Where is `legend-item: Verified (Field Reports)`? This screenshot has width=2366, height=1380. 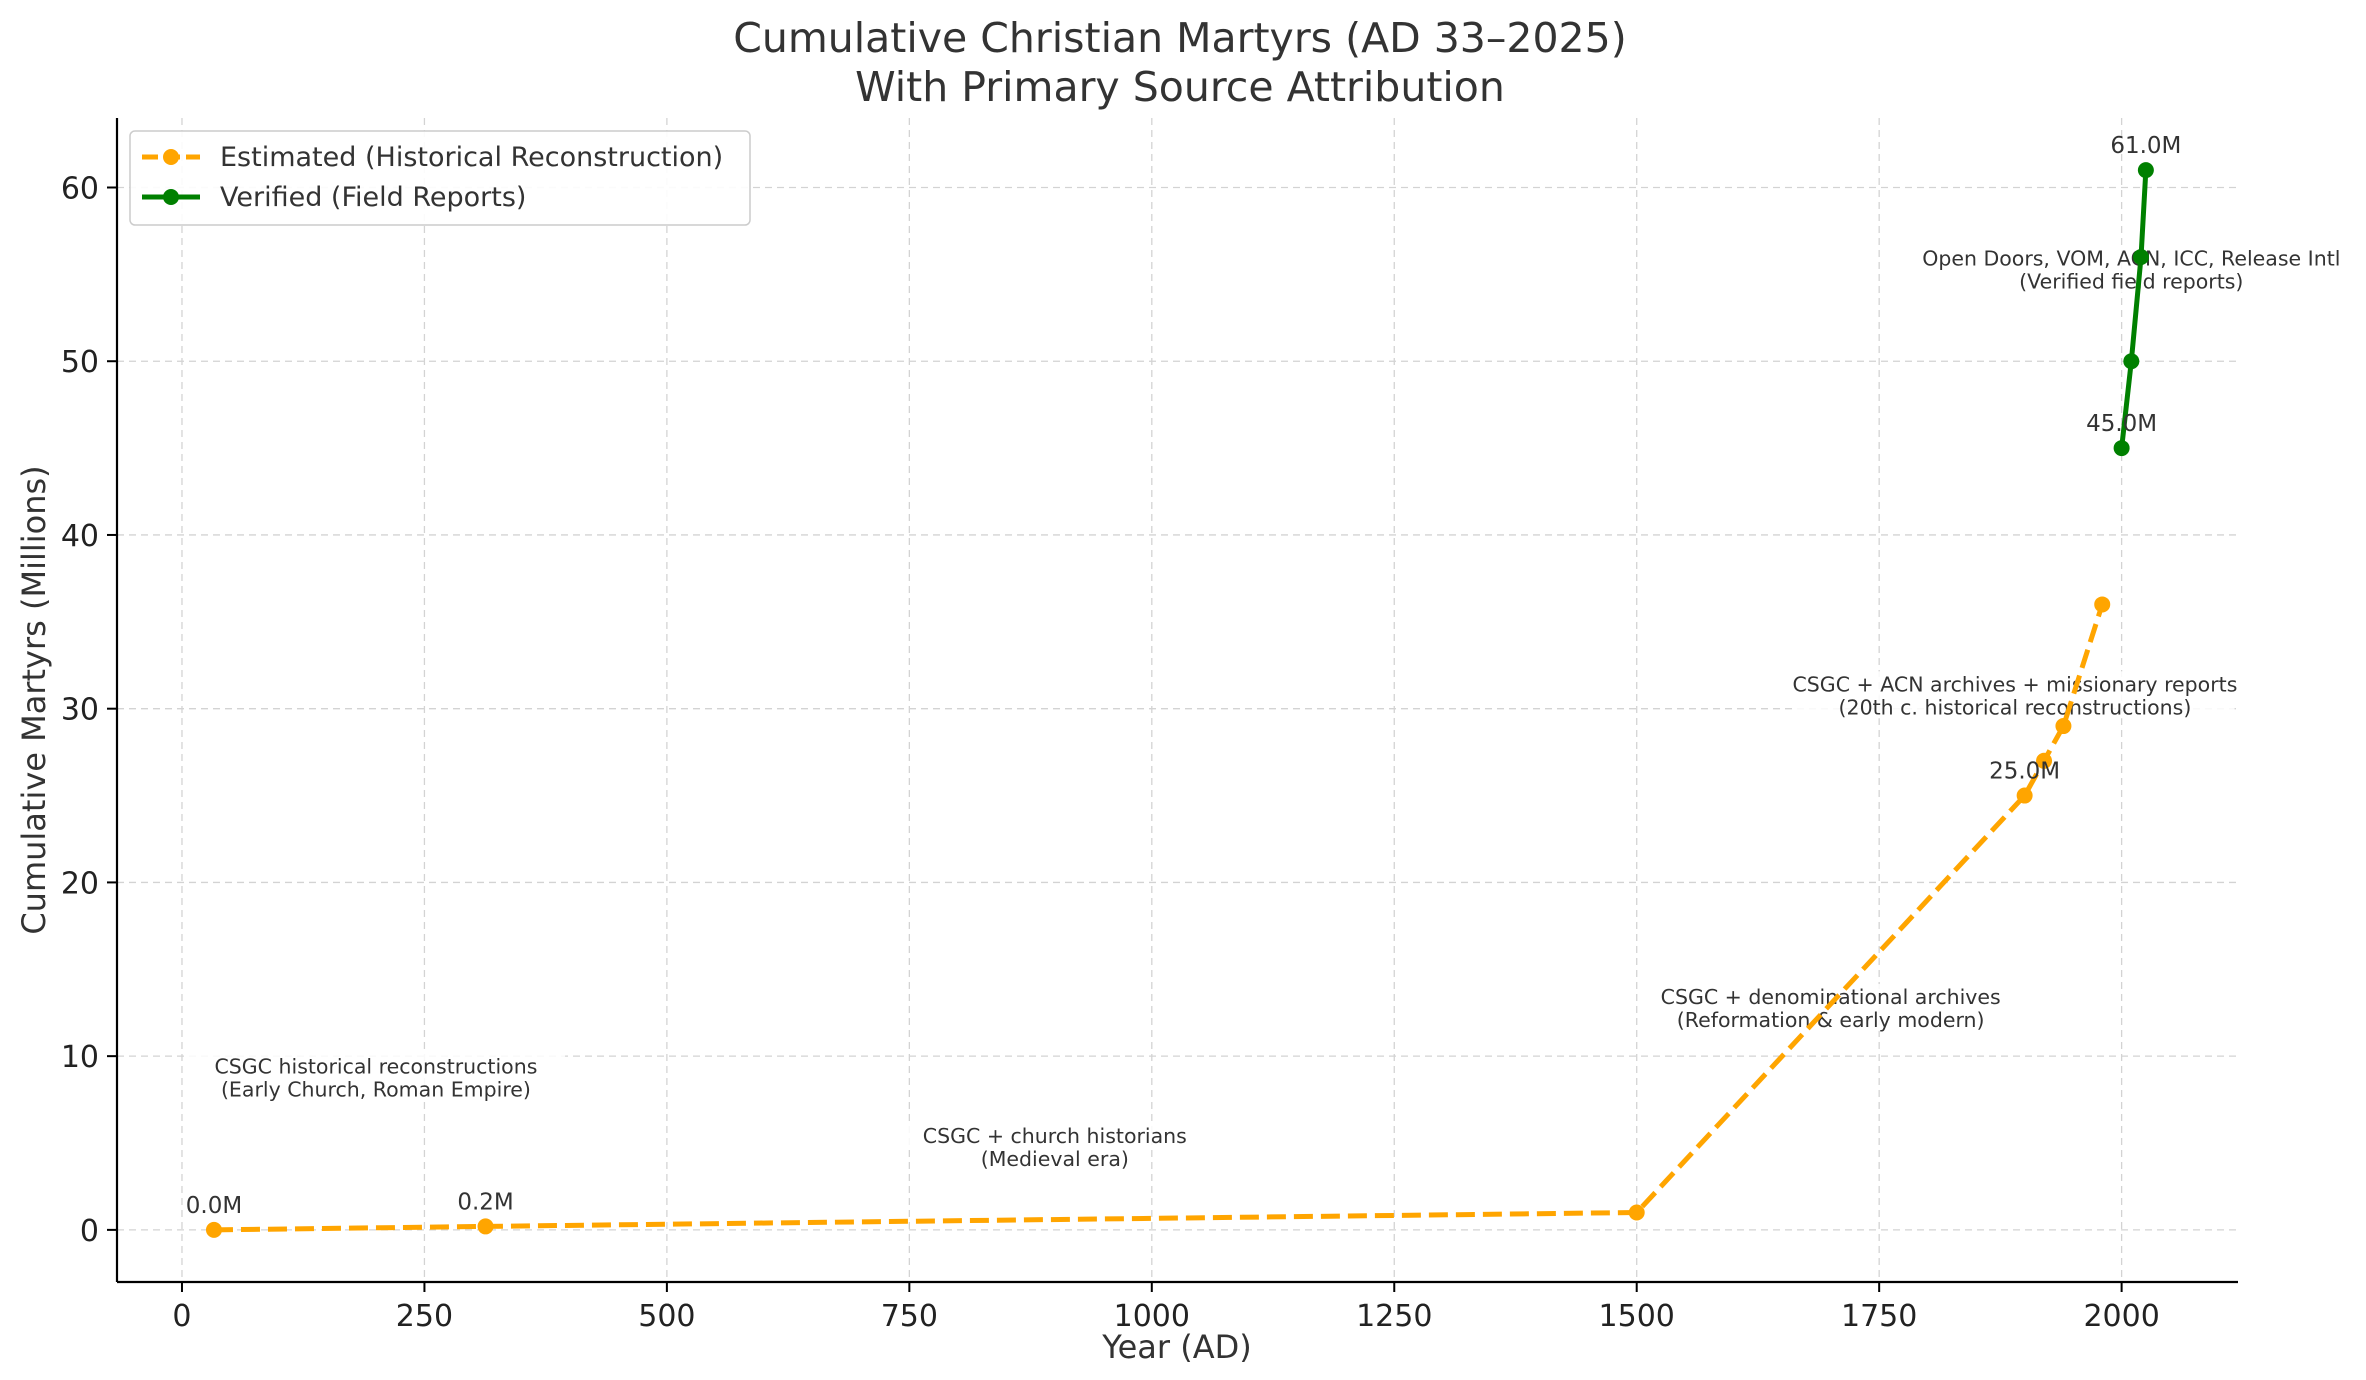 legend-item: Verified (Field Reports) is located at coordinates (334, 197).